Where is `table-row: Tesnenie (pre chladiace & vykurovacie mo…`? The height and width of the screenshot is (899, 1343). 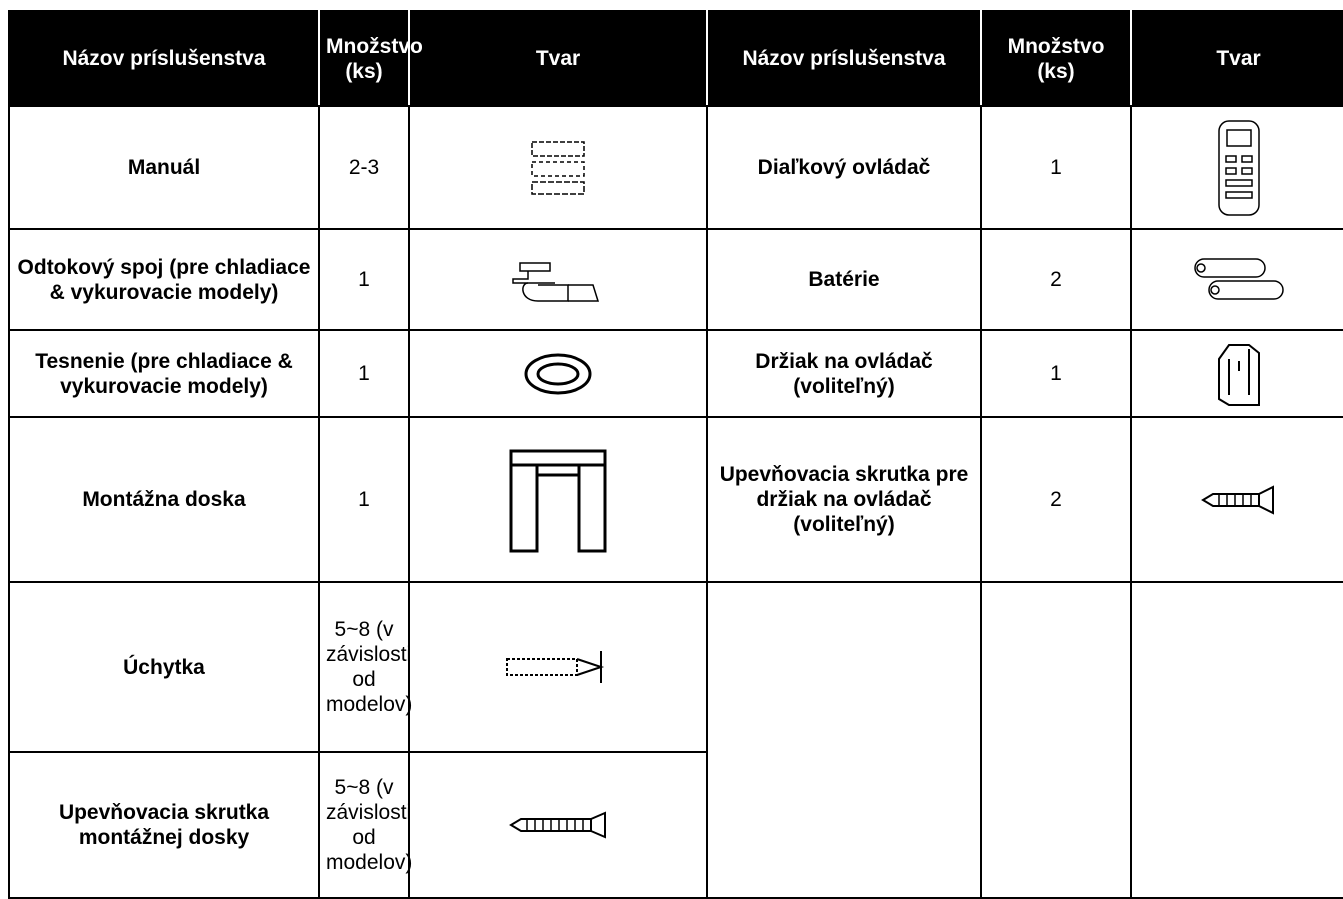
table-row: Tesnenie (pre chladiace & vykurovacie mo… is located at coordinates (675, 373).